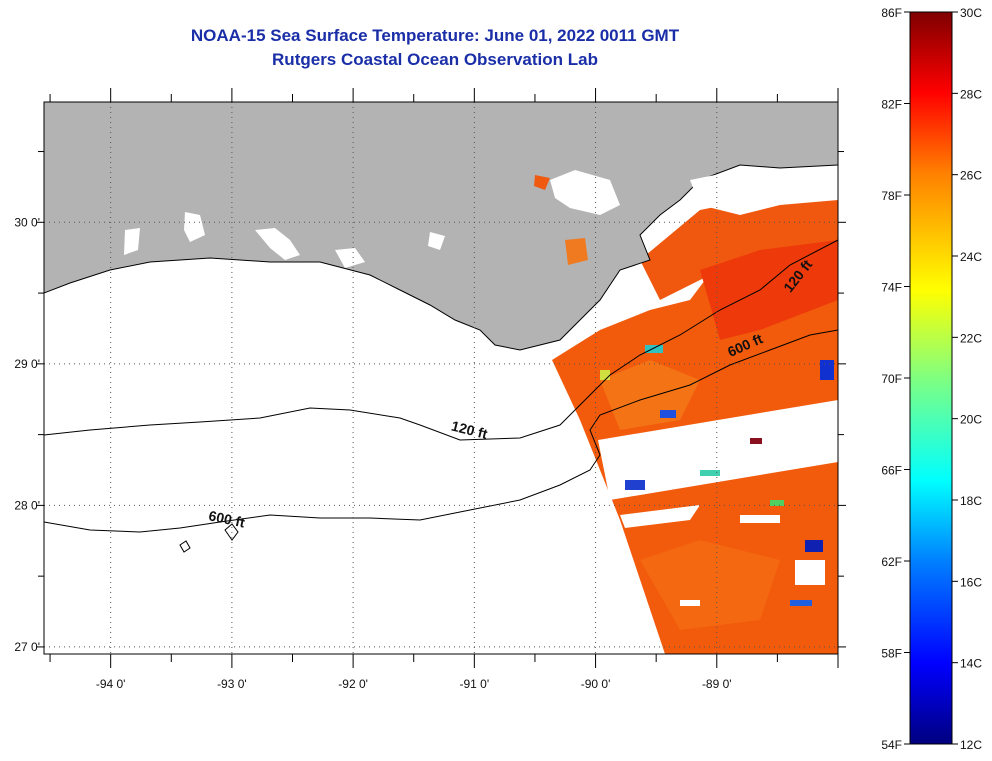 The width and height of the screenshot is (992, 761). I want to click on colorbar-c-label: 30C, so click(971, 13).